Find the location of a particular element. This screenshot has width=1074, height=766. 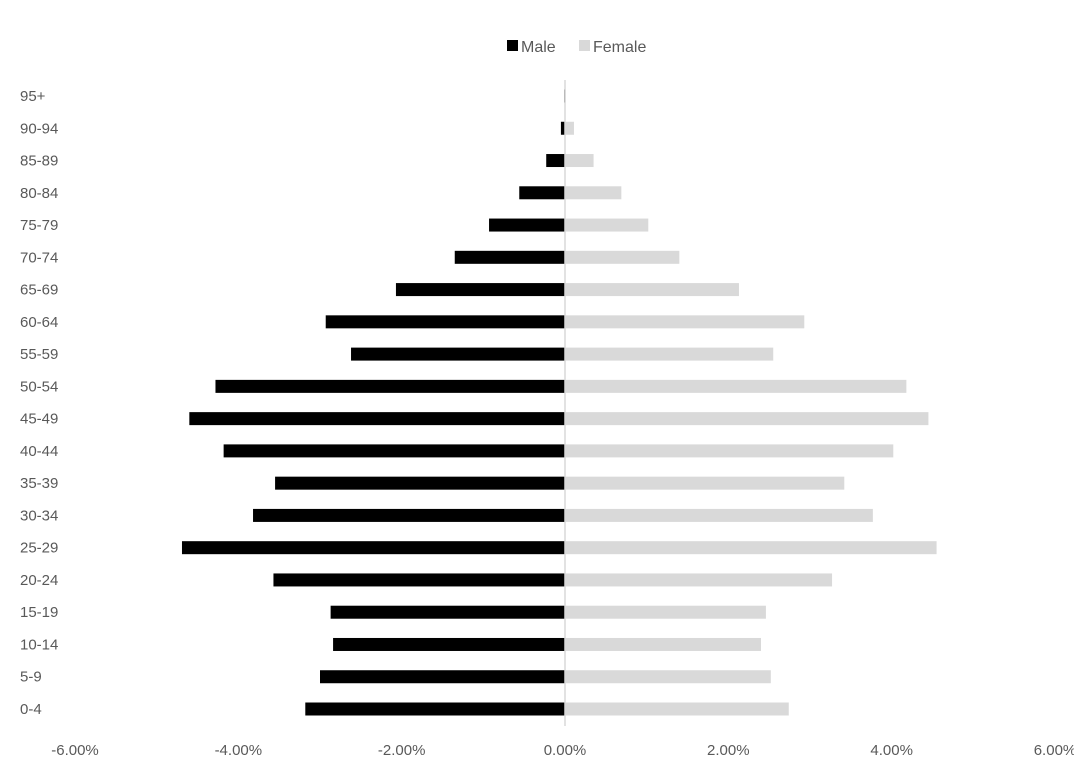

y-tick-label: 70-74 is located at coordinates (39, 257).